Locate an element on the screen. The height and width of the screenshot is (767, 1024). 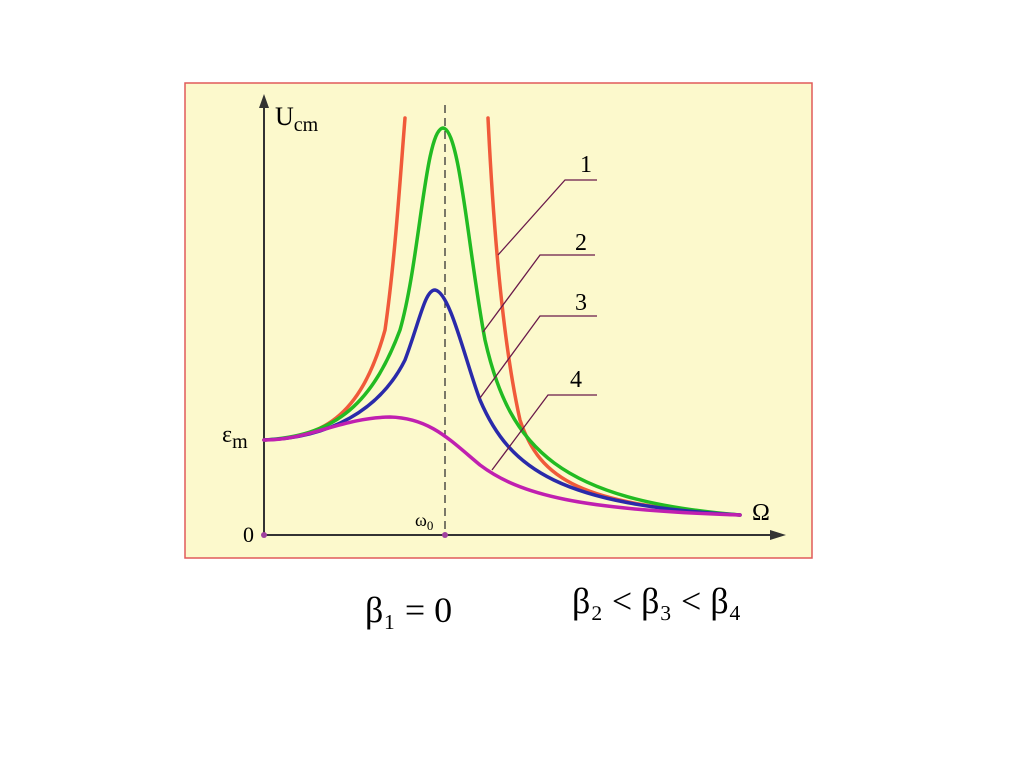
x-label: Ω is located at coordinates (761, 513).